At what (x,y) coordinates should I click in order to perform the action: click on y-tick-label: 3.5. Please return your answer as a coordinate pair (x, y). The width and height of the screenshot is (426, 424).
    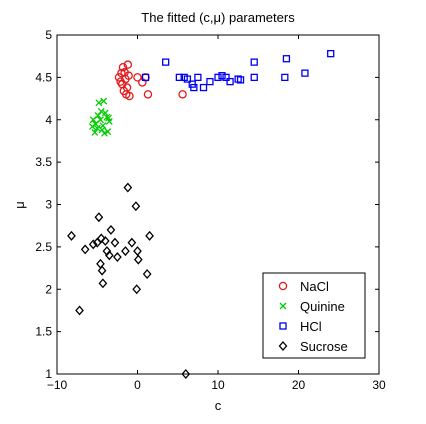
    Looking at the image, I should click on (43, 162).